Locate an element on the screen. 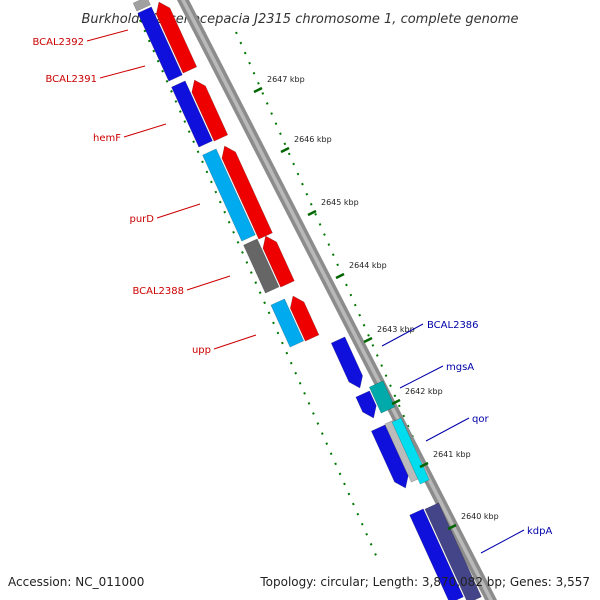 The width and height of the screenshot is (600, 600). gene-bcal2386 is located at coordinates (366, 404).